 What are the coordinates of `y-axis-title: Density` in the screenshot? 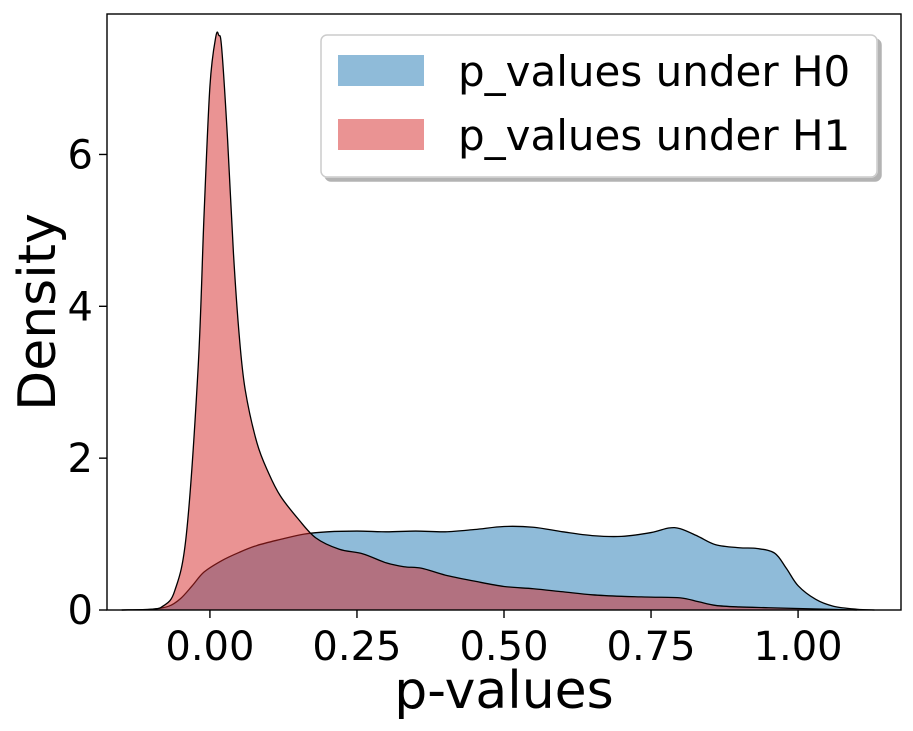 It's located at (38, 312).